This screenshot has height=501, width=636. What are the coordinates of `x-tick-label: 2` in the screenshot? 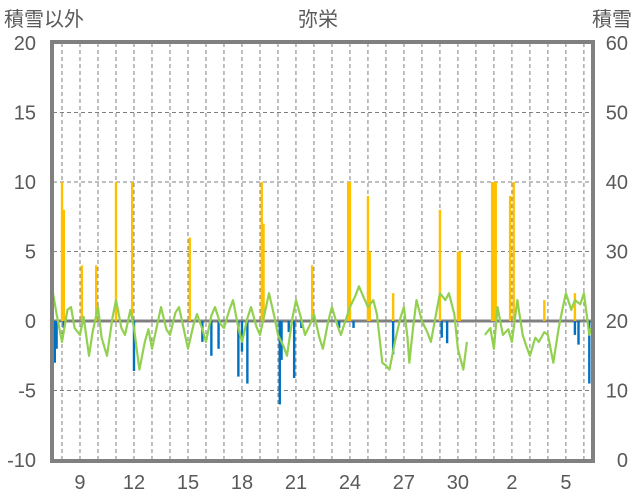 It's located at (511, 483).